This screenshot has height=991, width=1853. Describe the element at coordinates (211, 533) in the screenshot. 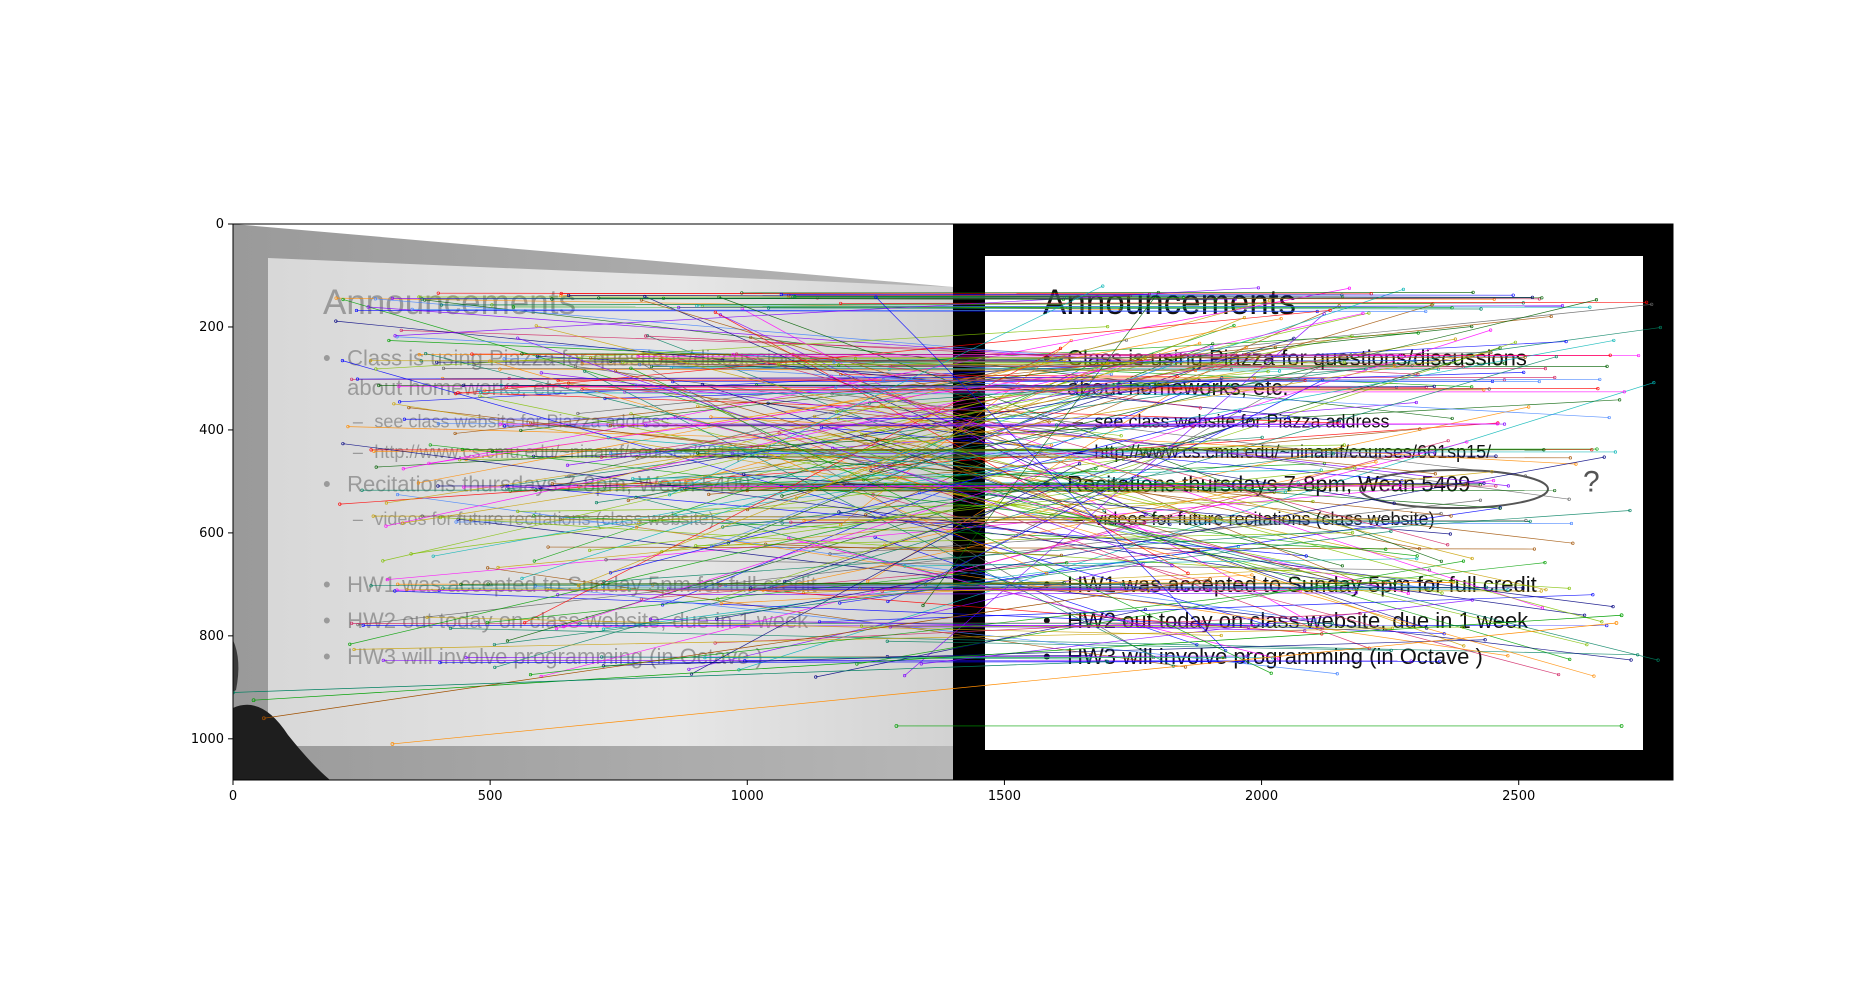

I see `y-tick-label: 600` at that location.